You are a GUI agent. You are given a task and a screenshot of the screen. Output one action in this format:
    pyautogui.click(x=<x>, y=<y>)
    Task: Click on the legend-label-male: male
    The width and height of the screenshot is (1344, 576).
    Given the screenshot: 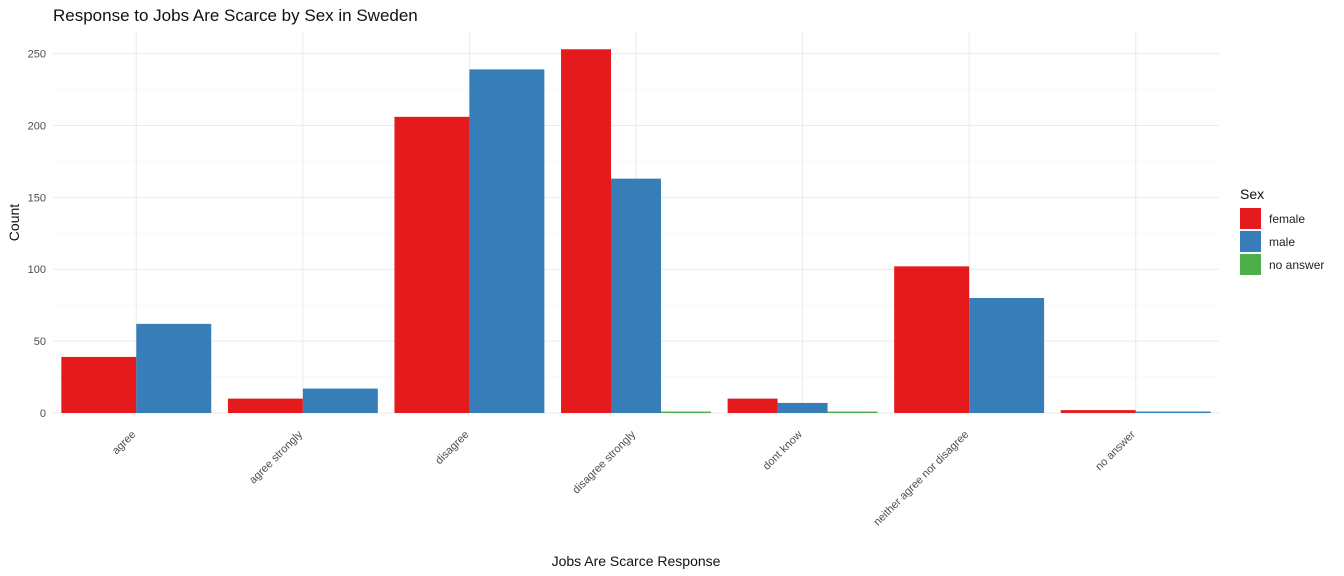 What is the action you would take?
    pyautogui.click(x=1282, y=241)
    